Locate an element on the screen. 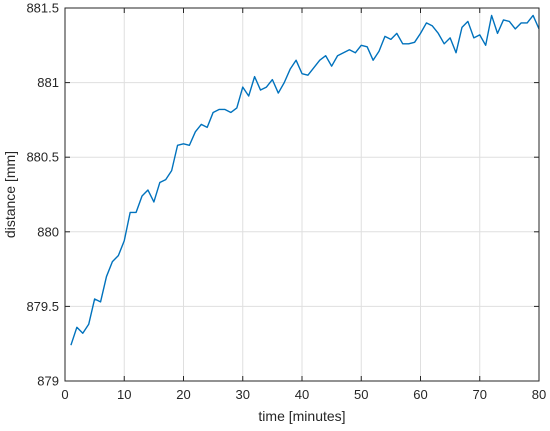  x-tick-label: 70 is located at coordinates (480, 394).